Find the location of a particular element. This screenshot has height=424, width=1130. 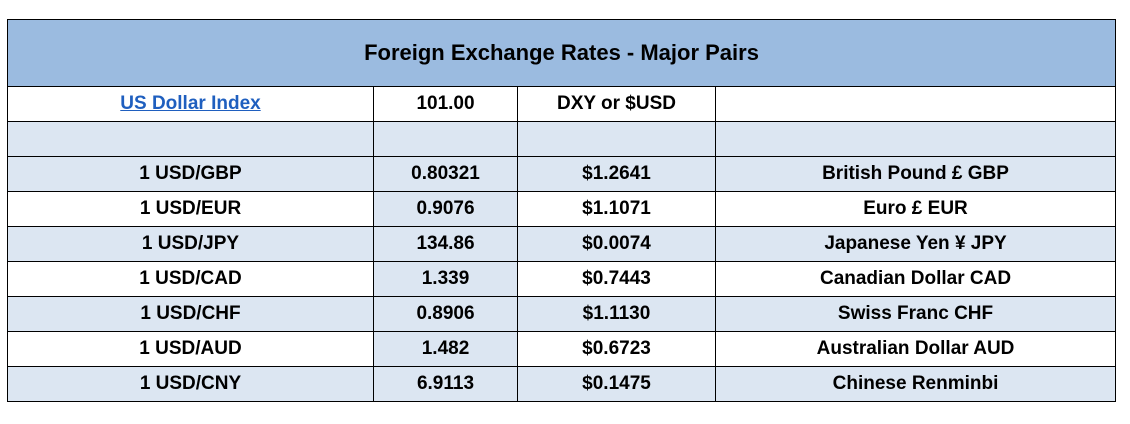

rate-cell: 6.9113 is located at coordinates (445, 384).